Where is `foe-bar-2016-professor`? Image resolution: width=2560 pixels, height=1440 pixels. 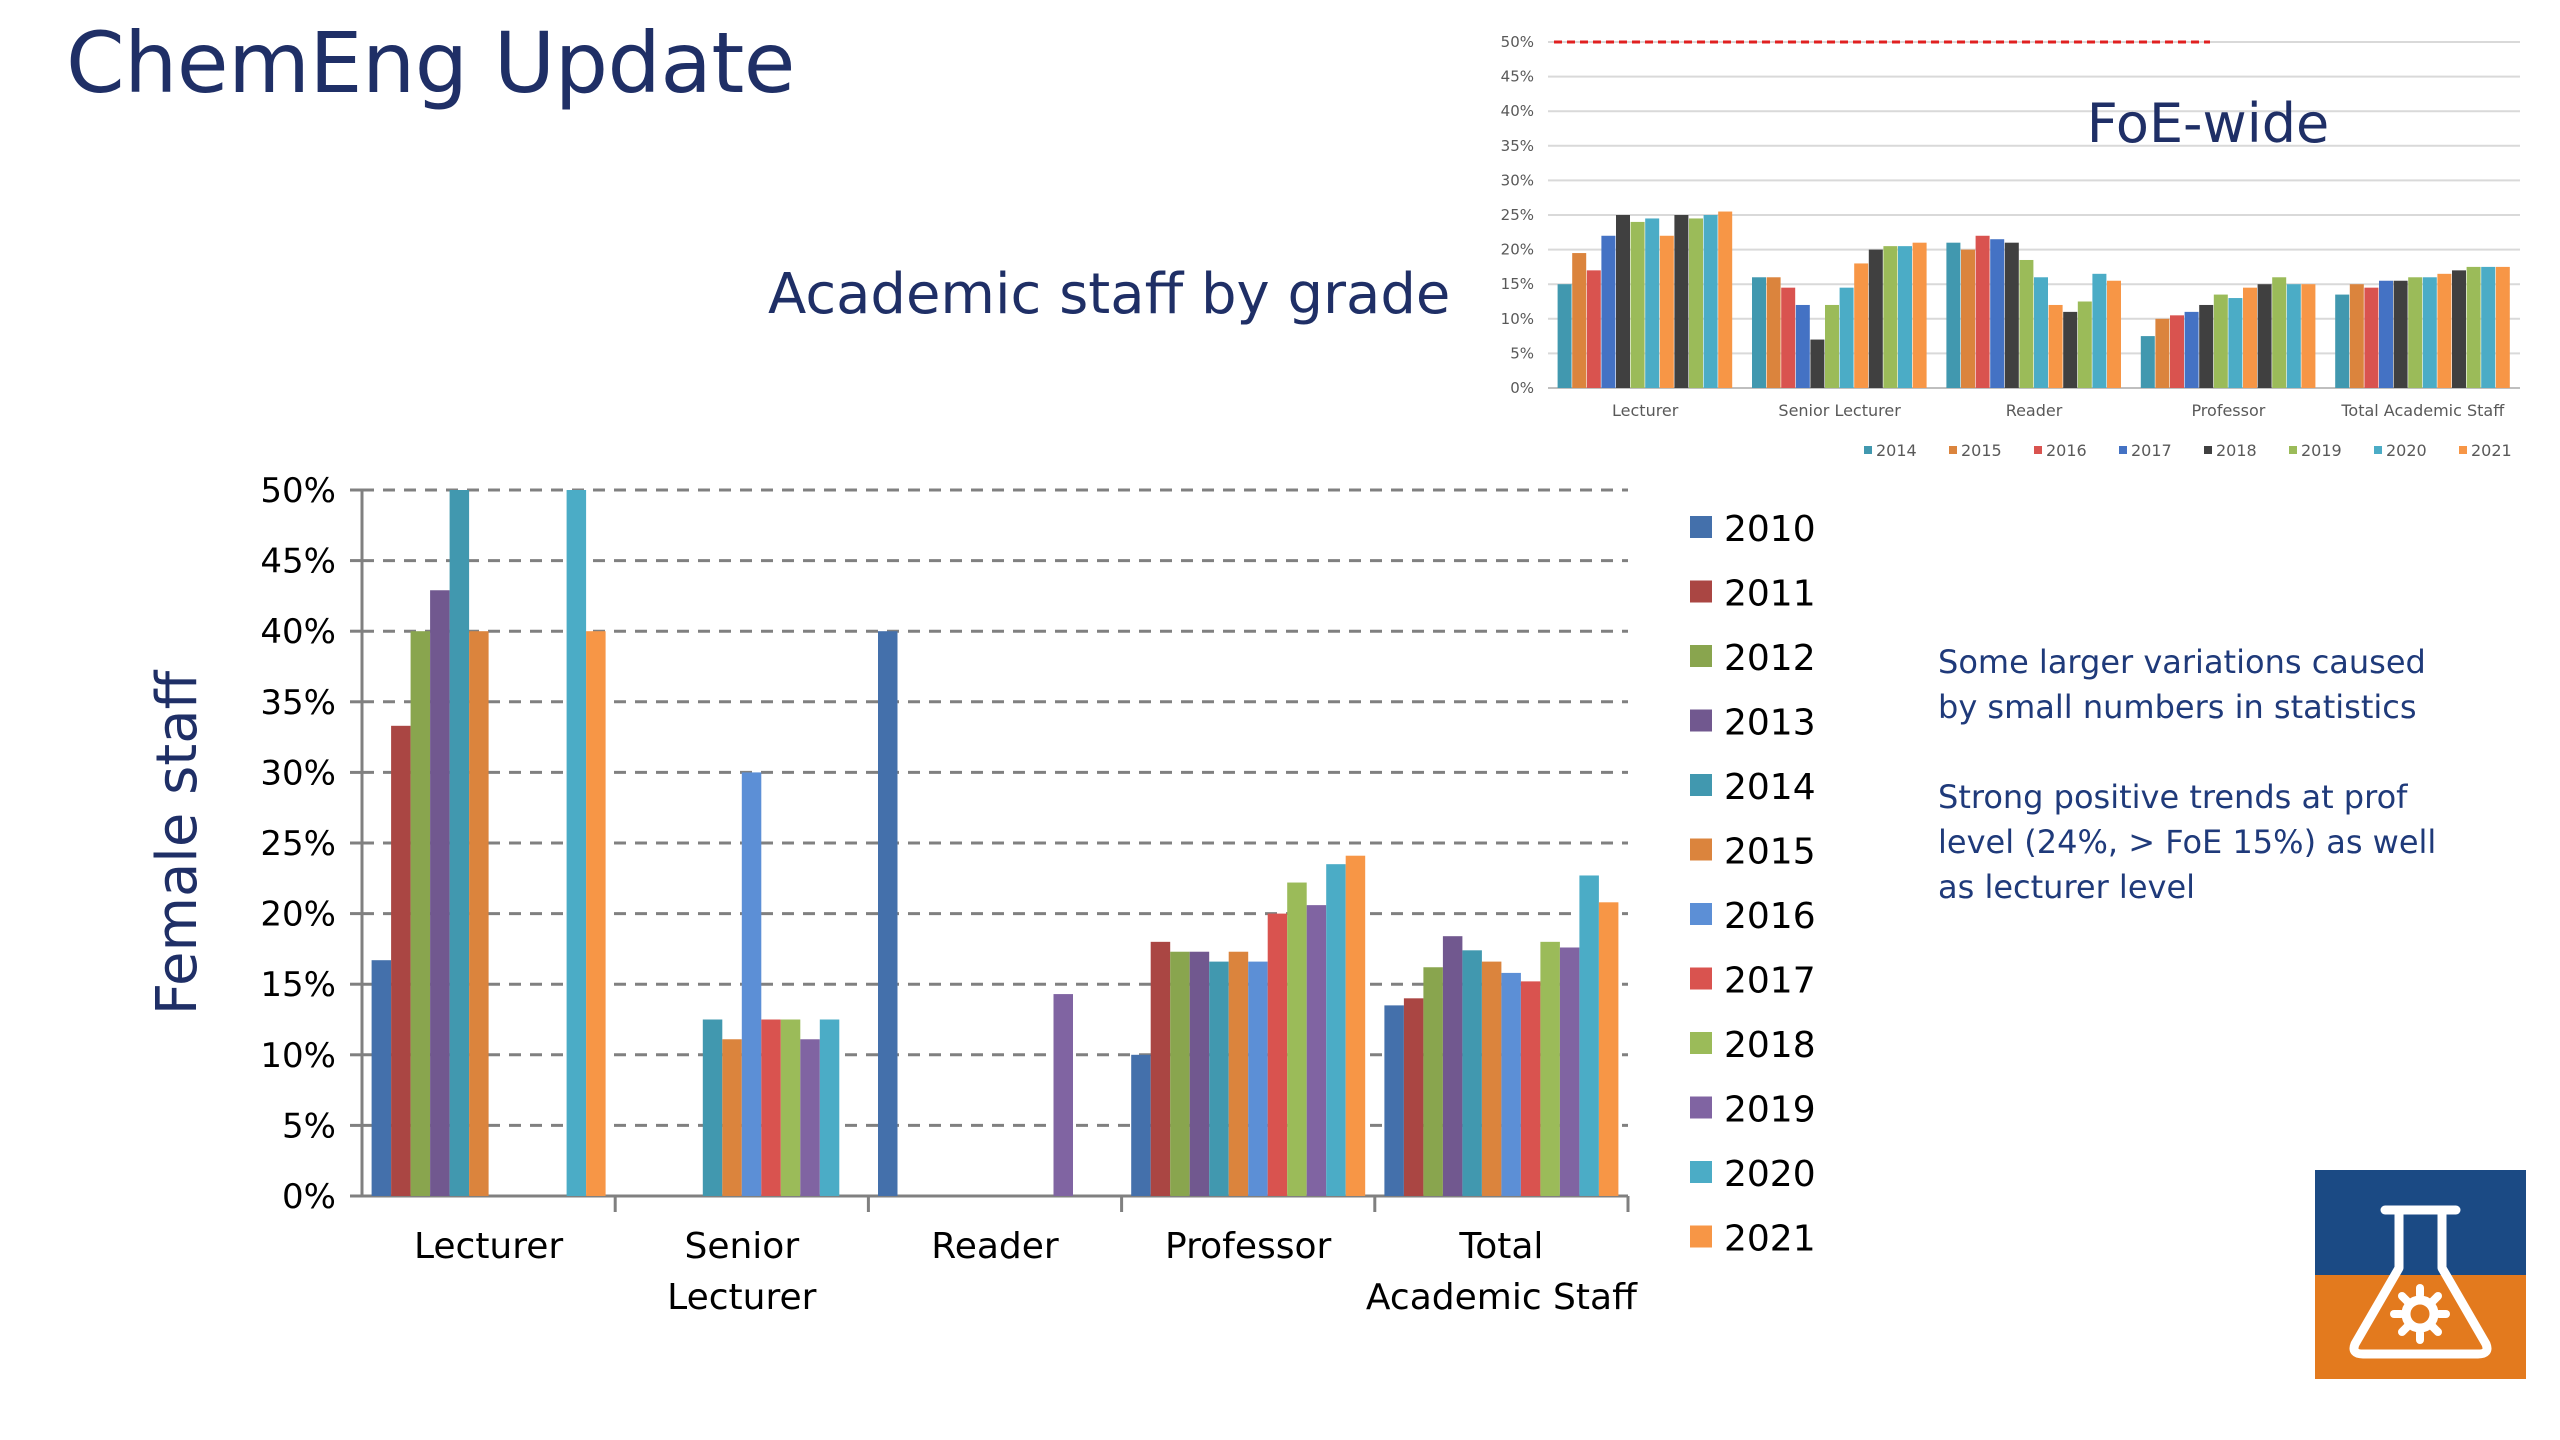 foe-bar-2016-professor is located at coordinates (2177, 351).